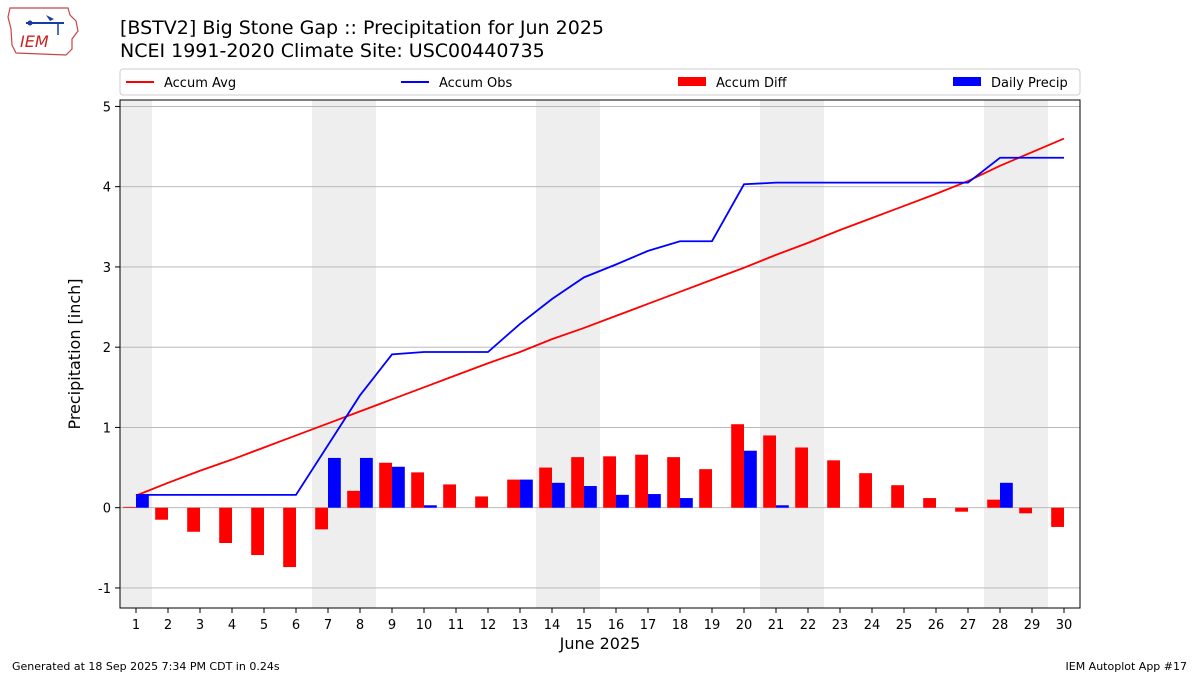 The width and height of the screenshot is (1200, 675). Describe the element at coordinates (600, 82) in the screenshot. I see `legend-box` at that location.